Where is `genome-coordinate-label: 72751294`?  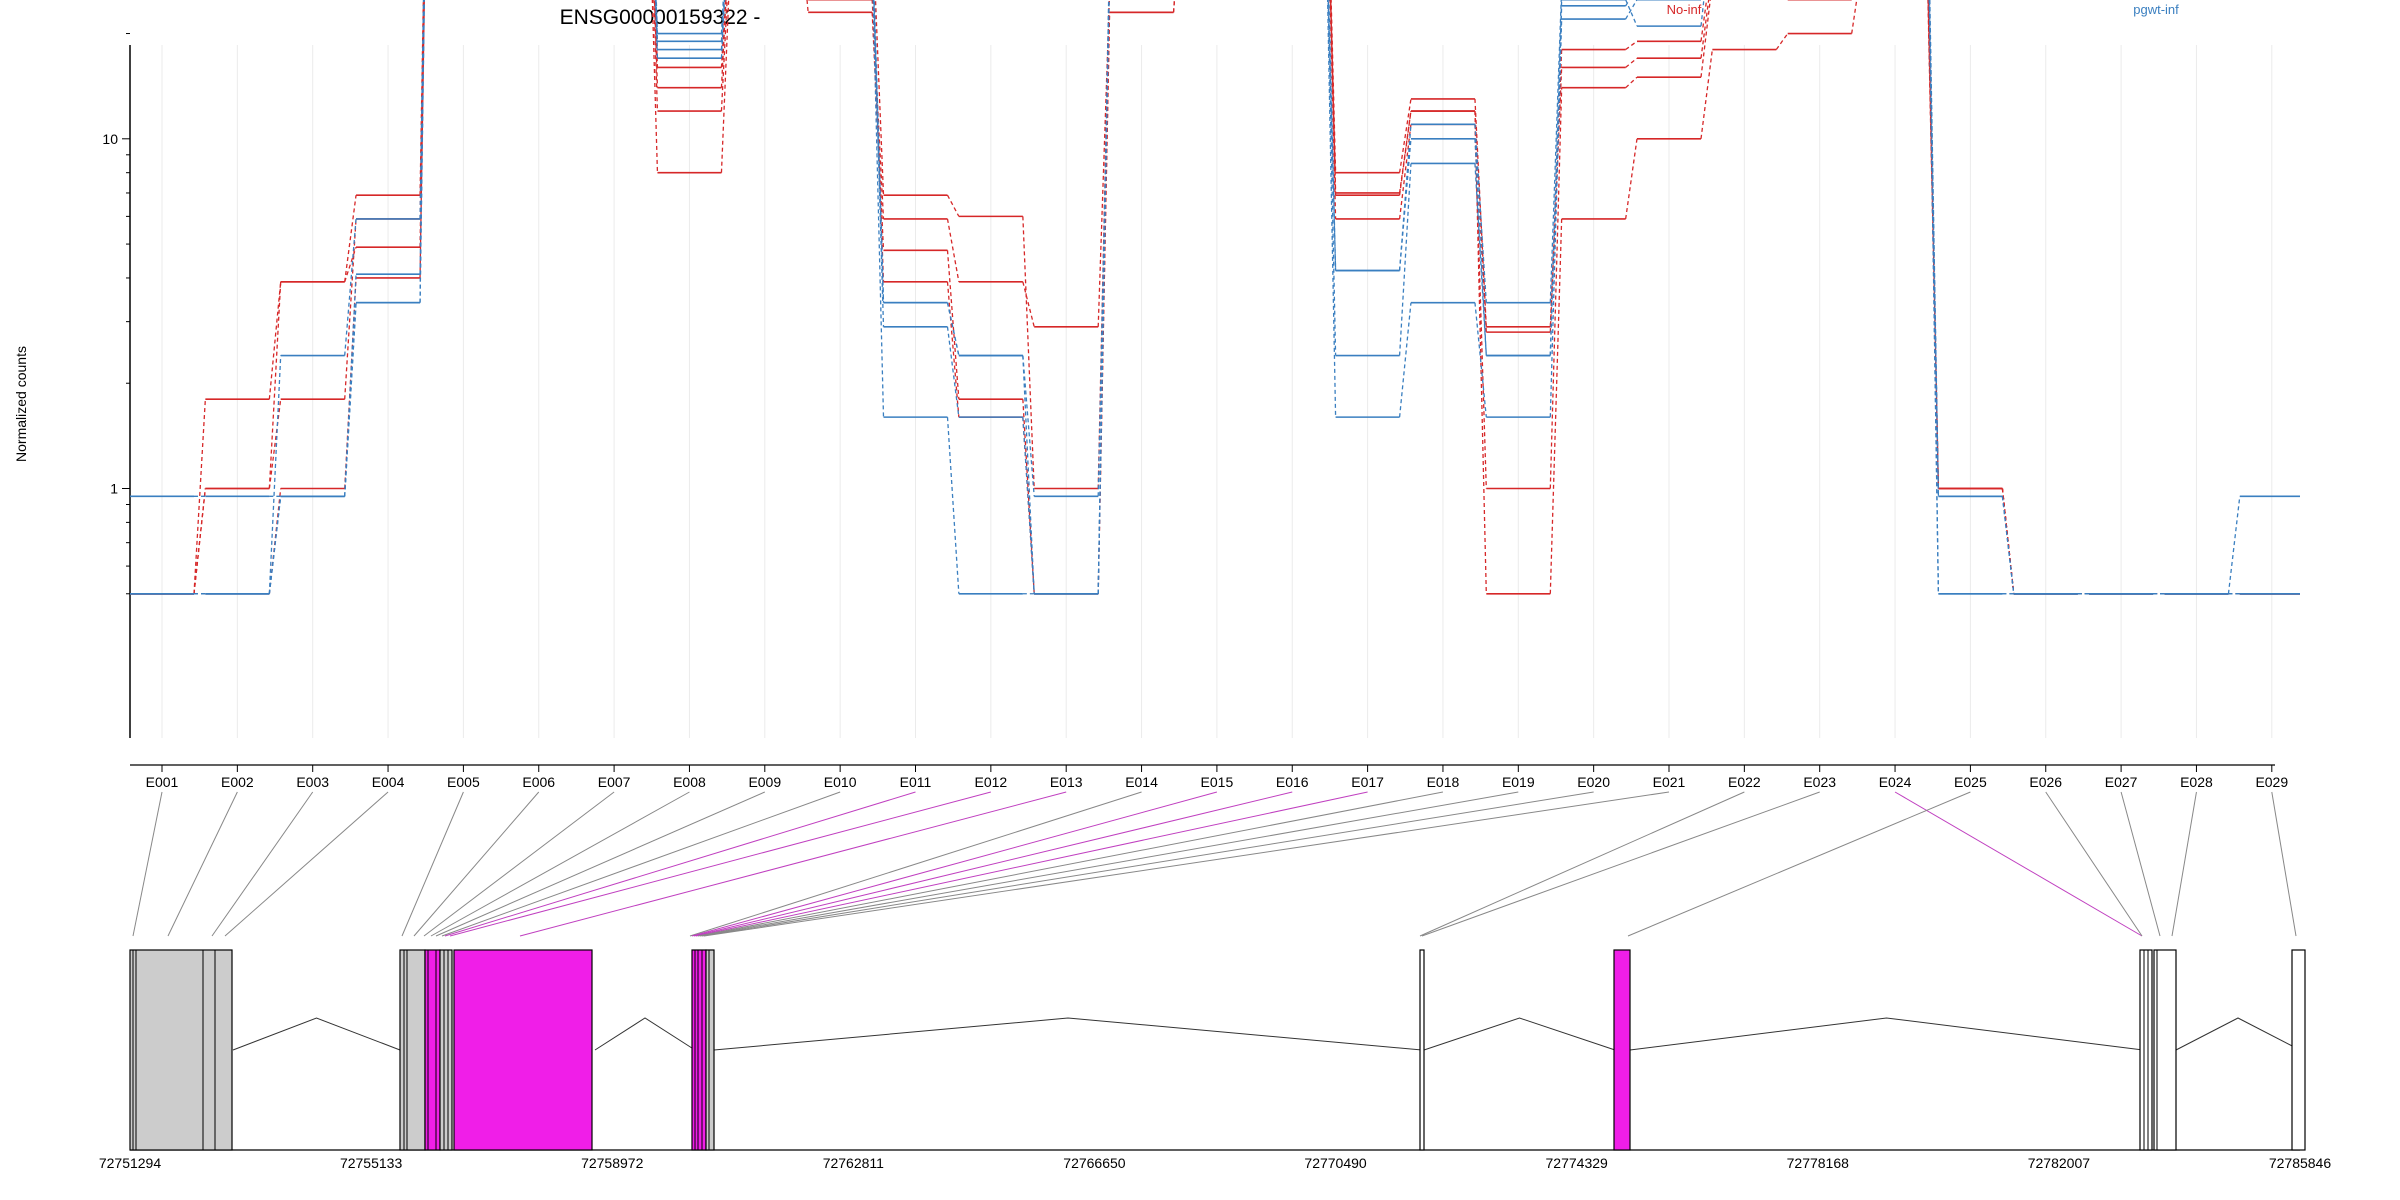 genome-coordinate-label: 72751294 is located at coordinates (130, 1163).